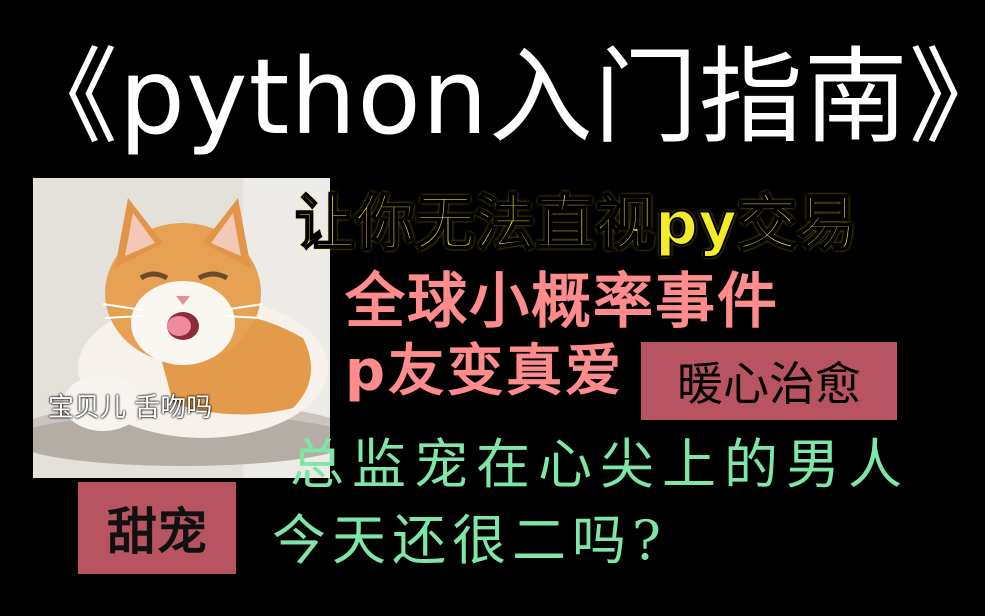 This screenshot has width=985, height=616. What do you see at coordinates (576, 224) in the screenshot?
I see `tagline-yellow: 让你无法直视py交易` at bounding box center [576, 224].